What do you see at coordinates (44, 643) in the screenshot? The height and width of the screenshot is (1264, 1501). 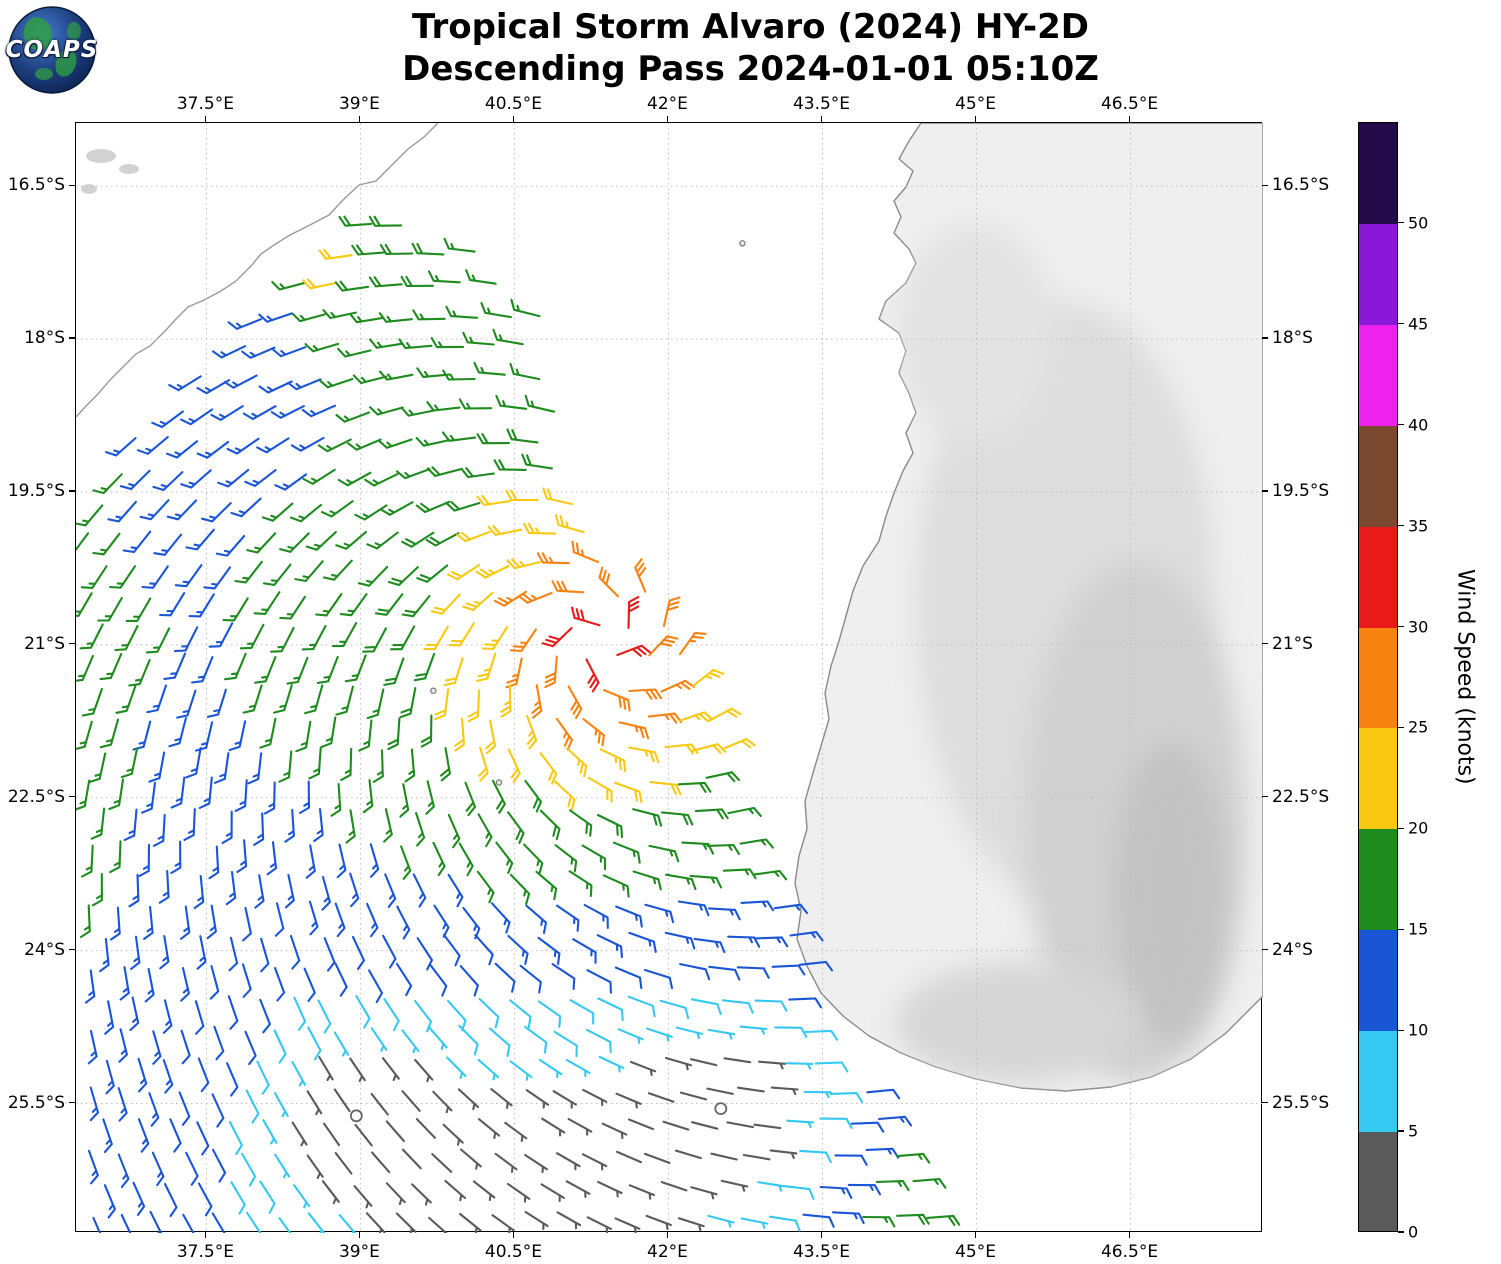 I see `y-tick-label-left: 21°S` at bounding box center [44, 643].